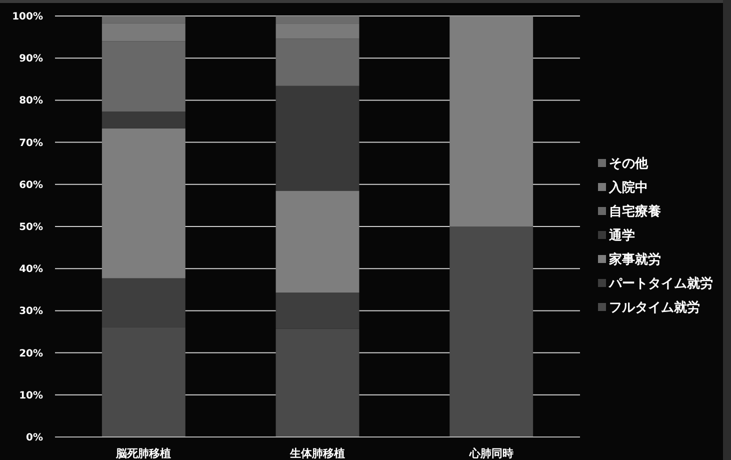 This screenshot has width=731, height=460. What do you see at coordinates (660, 284) in the screenshot?
I see `legend-label: パートタイム就労` at bounding box center [660, 284].